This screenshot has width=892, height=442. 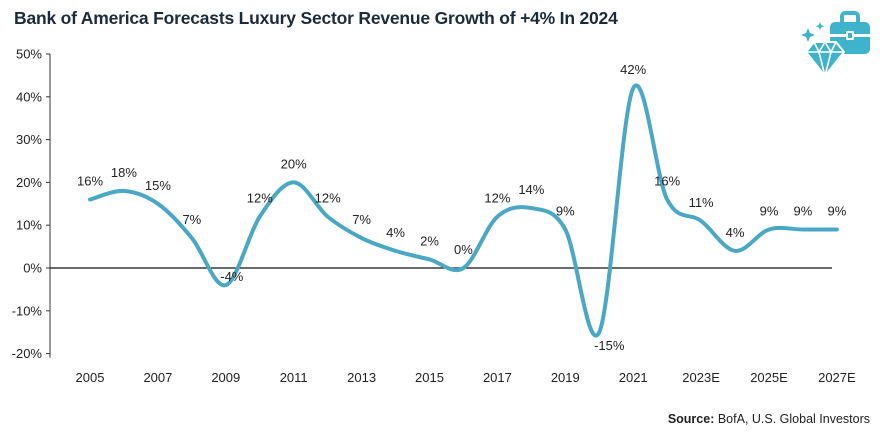 I want to click on y-tick-label: 40%, so click(x=29, y=96).